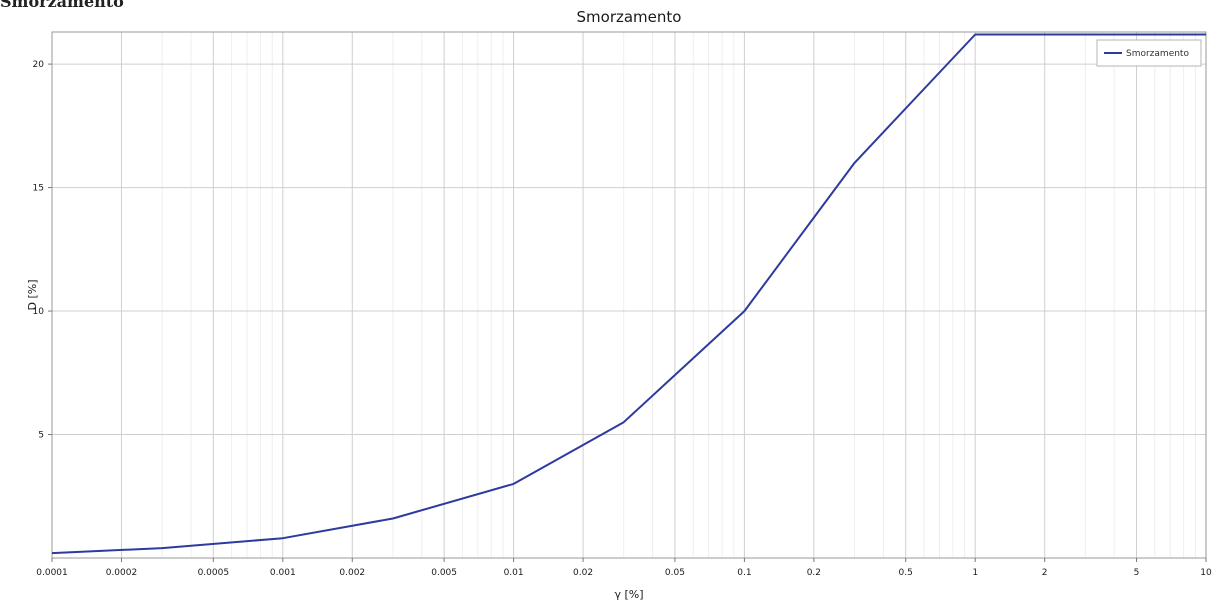 The width and height of the screenshot is (1223, 606). I want to click on legend-label: Smorzamento, so click(1157, 54).